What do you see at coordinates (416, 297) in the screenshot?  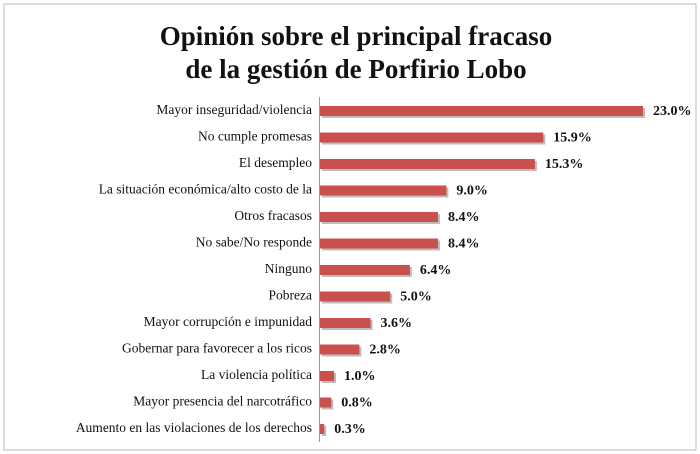 I see `data-label: 5.0%` at bounding box center [416, 297].